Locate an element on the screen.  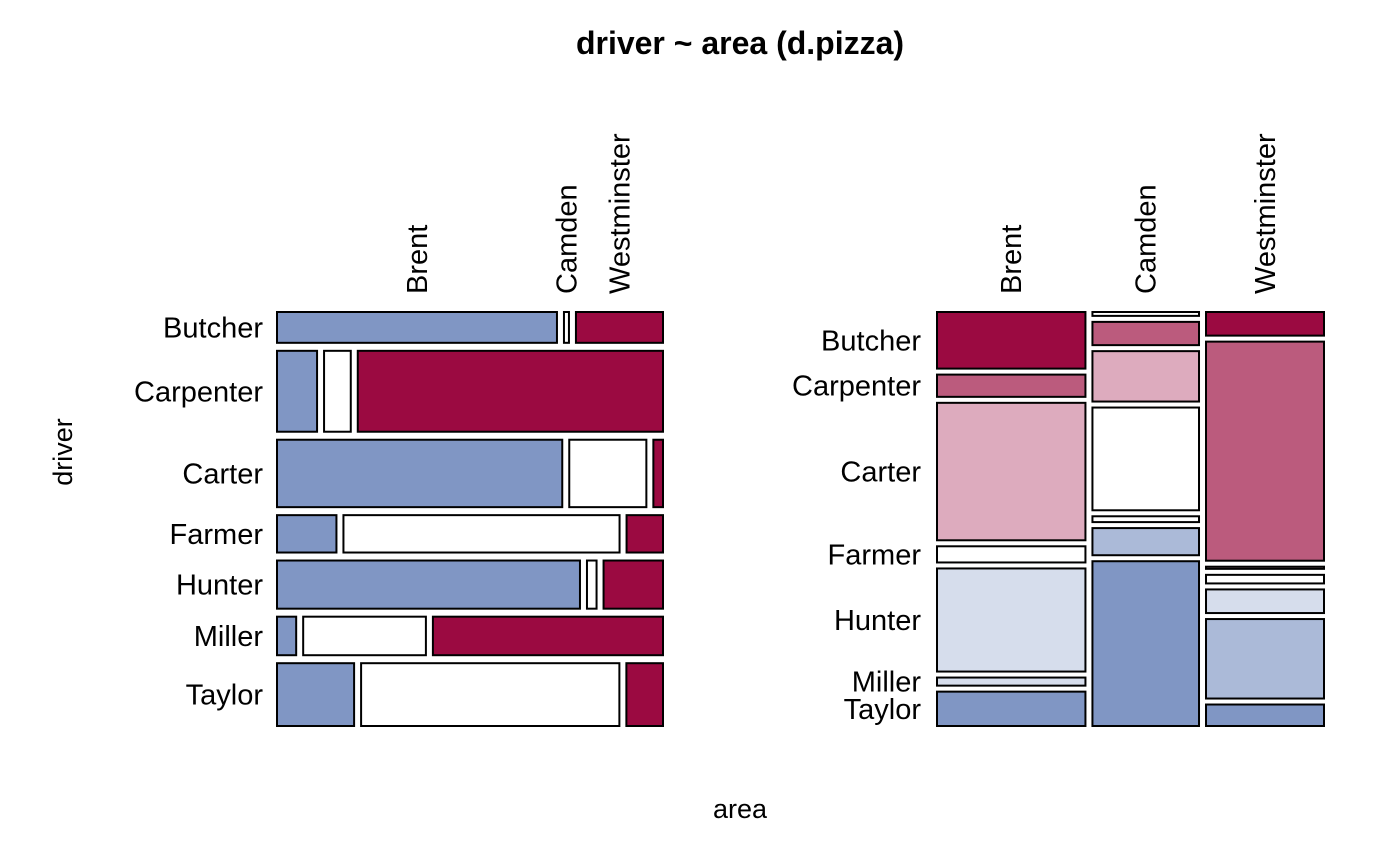
mosaic-cell-brent-hunter is located at coordinates (1011, 620).